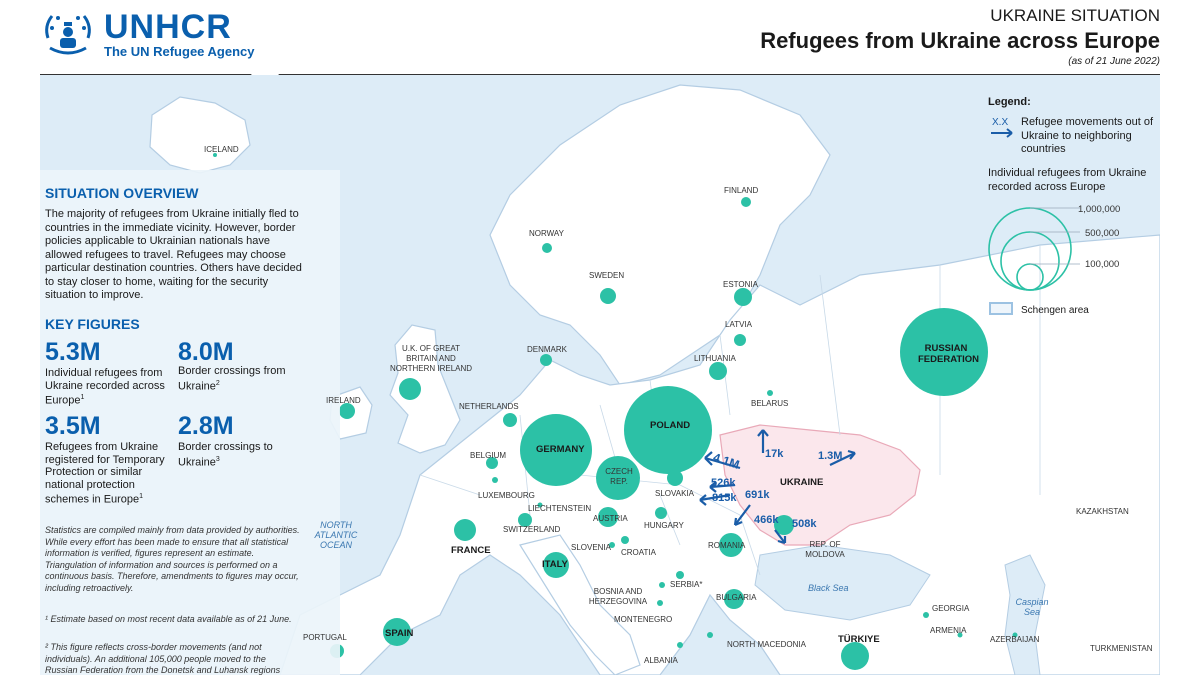  Describe the element at coordinates (1002, 133) in the screenshot. I see `legend-arrow-icon` at that location.